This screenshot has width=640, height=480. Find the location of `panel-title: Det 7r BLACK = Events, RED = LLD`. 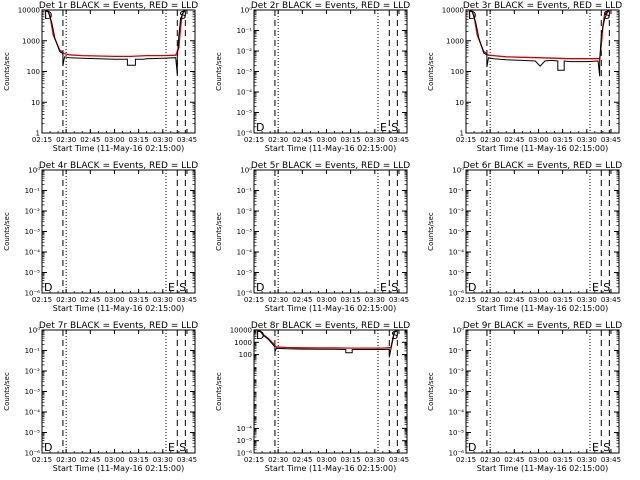

panel-title: Det 7r BLACK = Events, RED = LLD is located at coordinates (118, 326).